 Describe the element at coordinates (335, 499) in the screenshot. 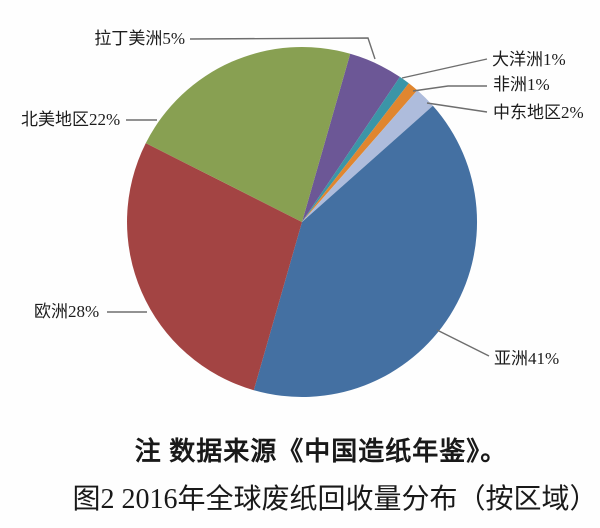

I see `figure-title: 图2 2016年全球废纸回收量分布（按区域）` at that location.